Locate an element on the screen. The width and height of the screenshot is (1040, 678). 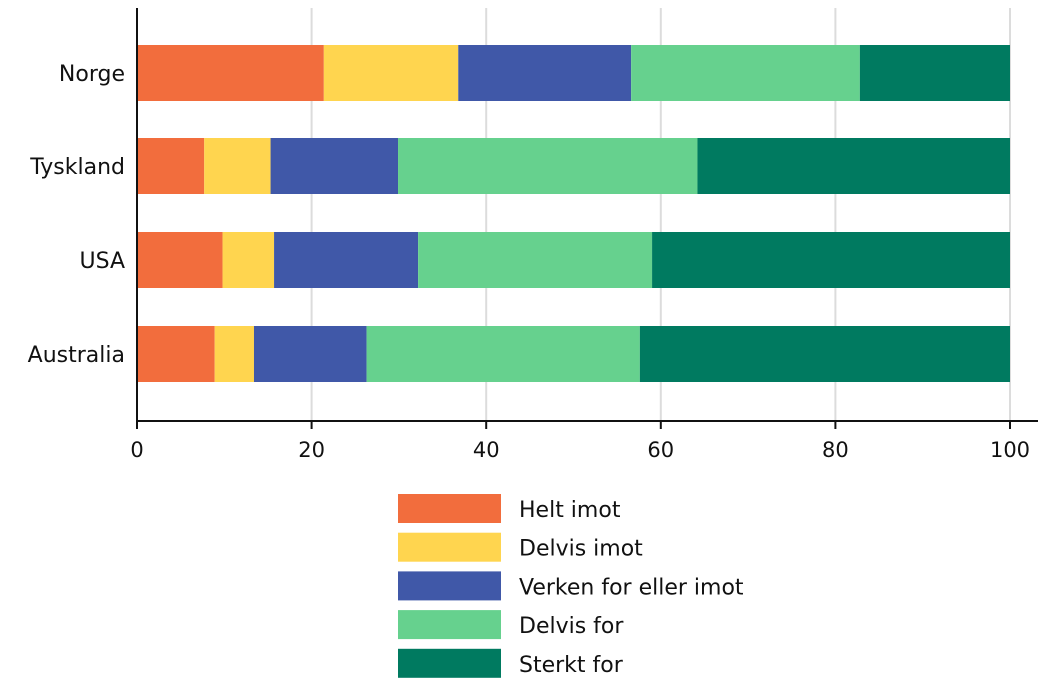
category-labels: Norge Tyskland USA Australia is located at coordinates (76, 215).